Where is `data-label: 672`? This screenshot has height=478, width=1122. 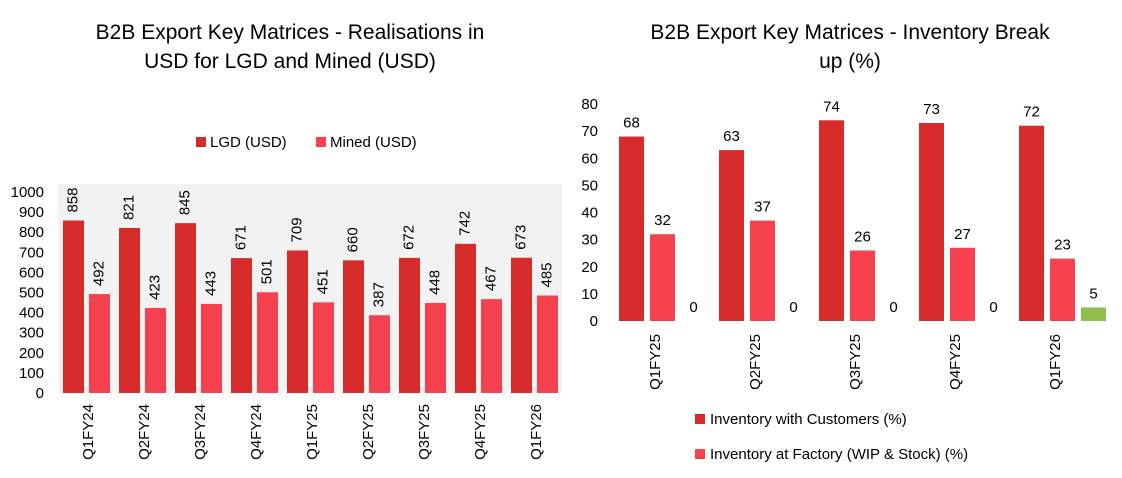
data-label: 672 is located at coordinates (408, 237).